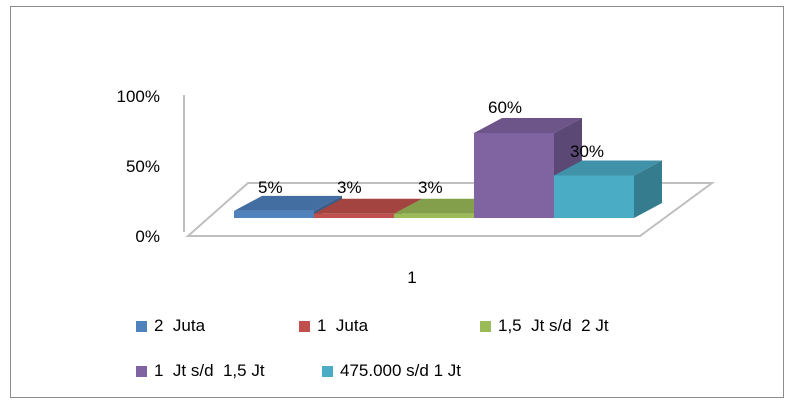 This screenshot has height=400, width=794. Describe the element at coordinates (138, 96) in the screenshot. I see `y-tick-label: 100%` at that location.